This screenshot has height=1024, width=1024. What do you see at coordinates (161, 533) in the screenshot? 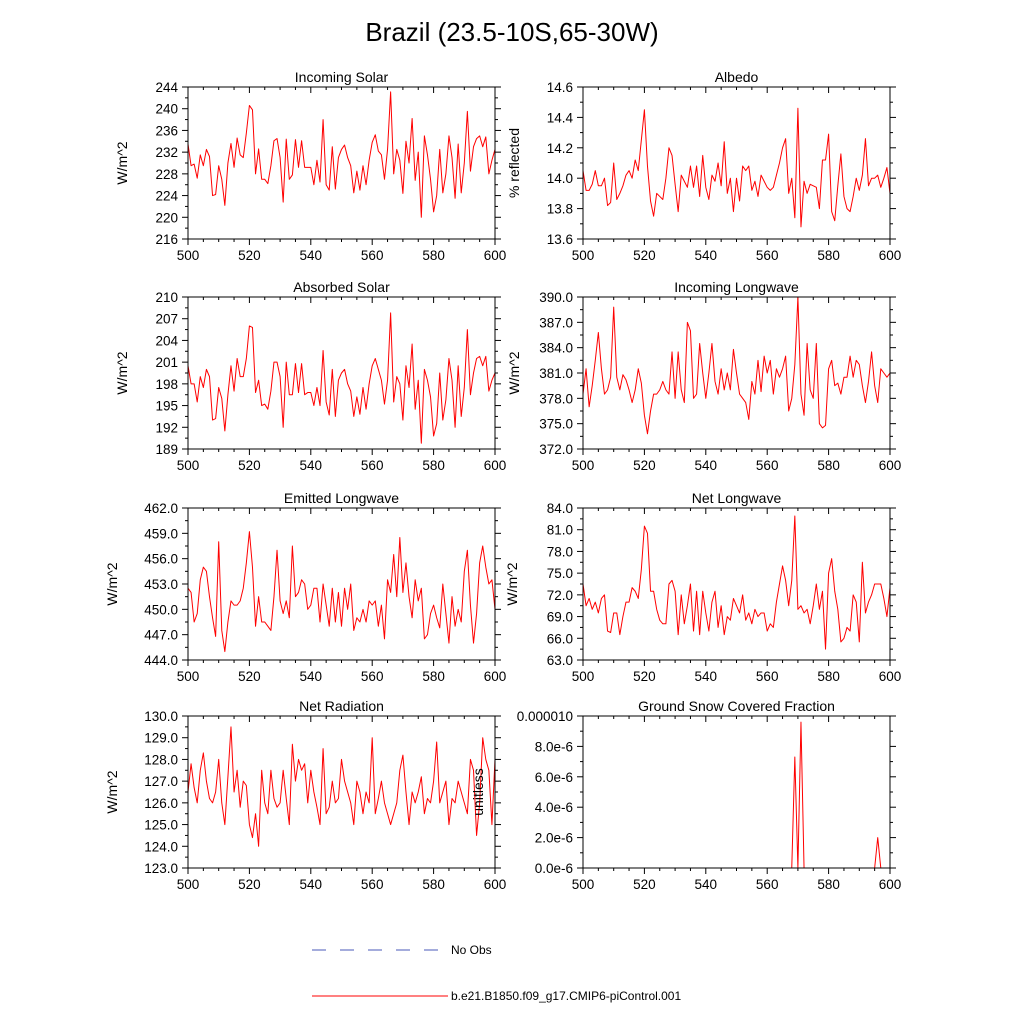
I see `y-tick-label: 459.0` at bounding box center [161, 533].